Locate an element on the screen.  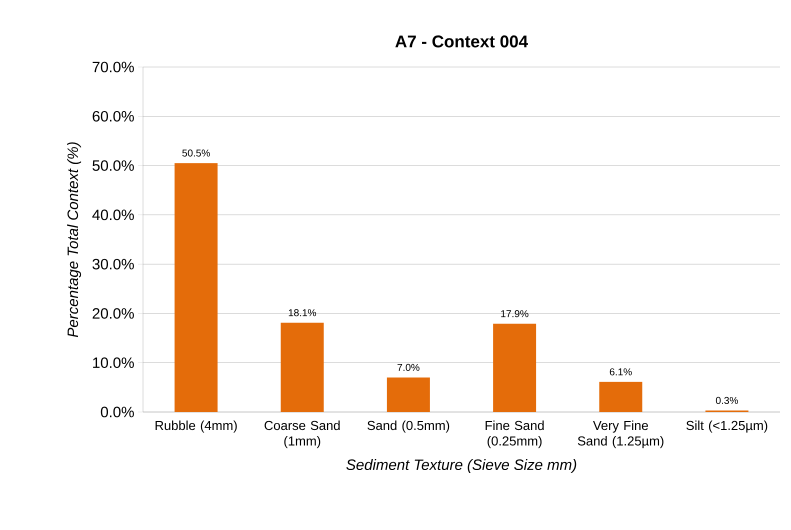
data-label: 17.9% is located at coordinates (514, 314).